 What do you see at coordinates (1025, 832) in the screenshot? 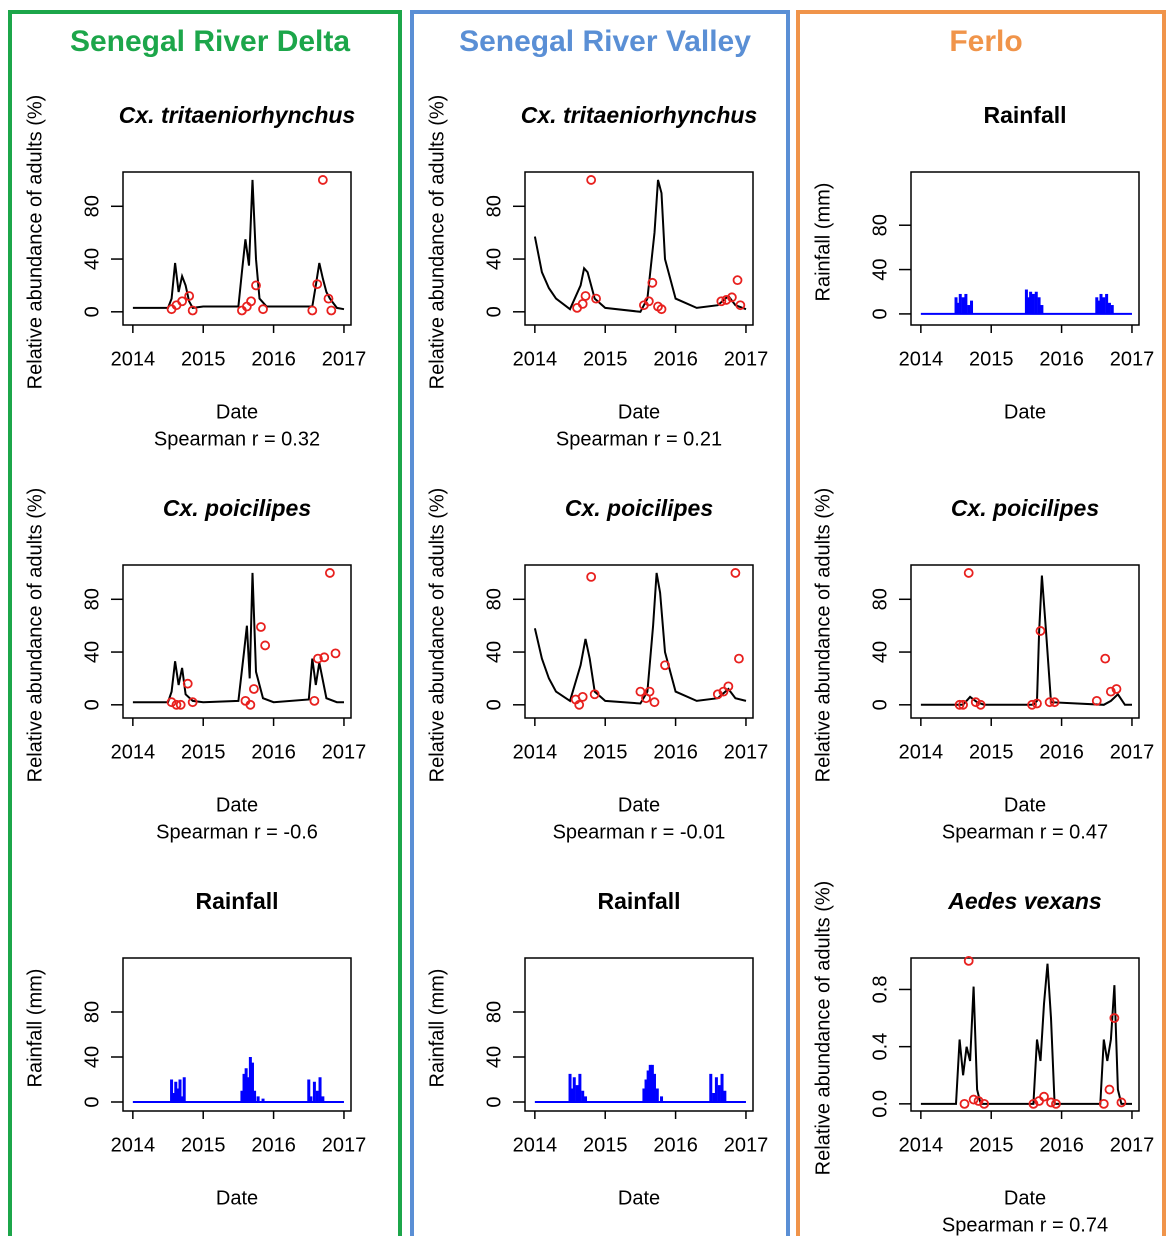
I see `correlation-label: Spearman r = 0.47` at bounding box center [1025, 832].